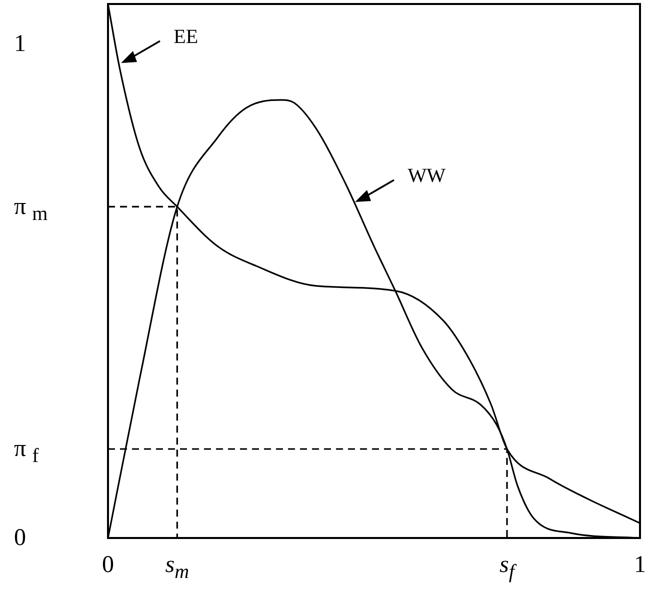 This screenshot has width=654, height=600. Describe the element at coordinates (640, 565) in the screenshot. I see `x-tick-label: 1` at that location.